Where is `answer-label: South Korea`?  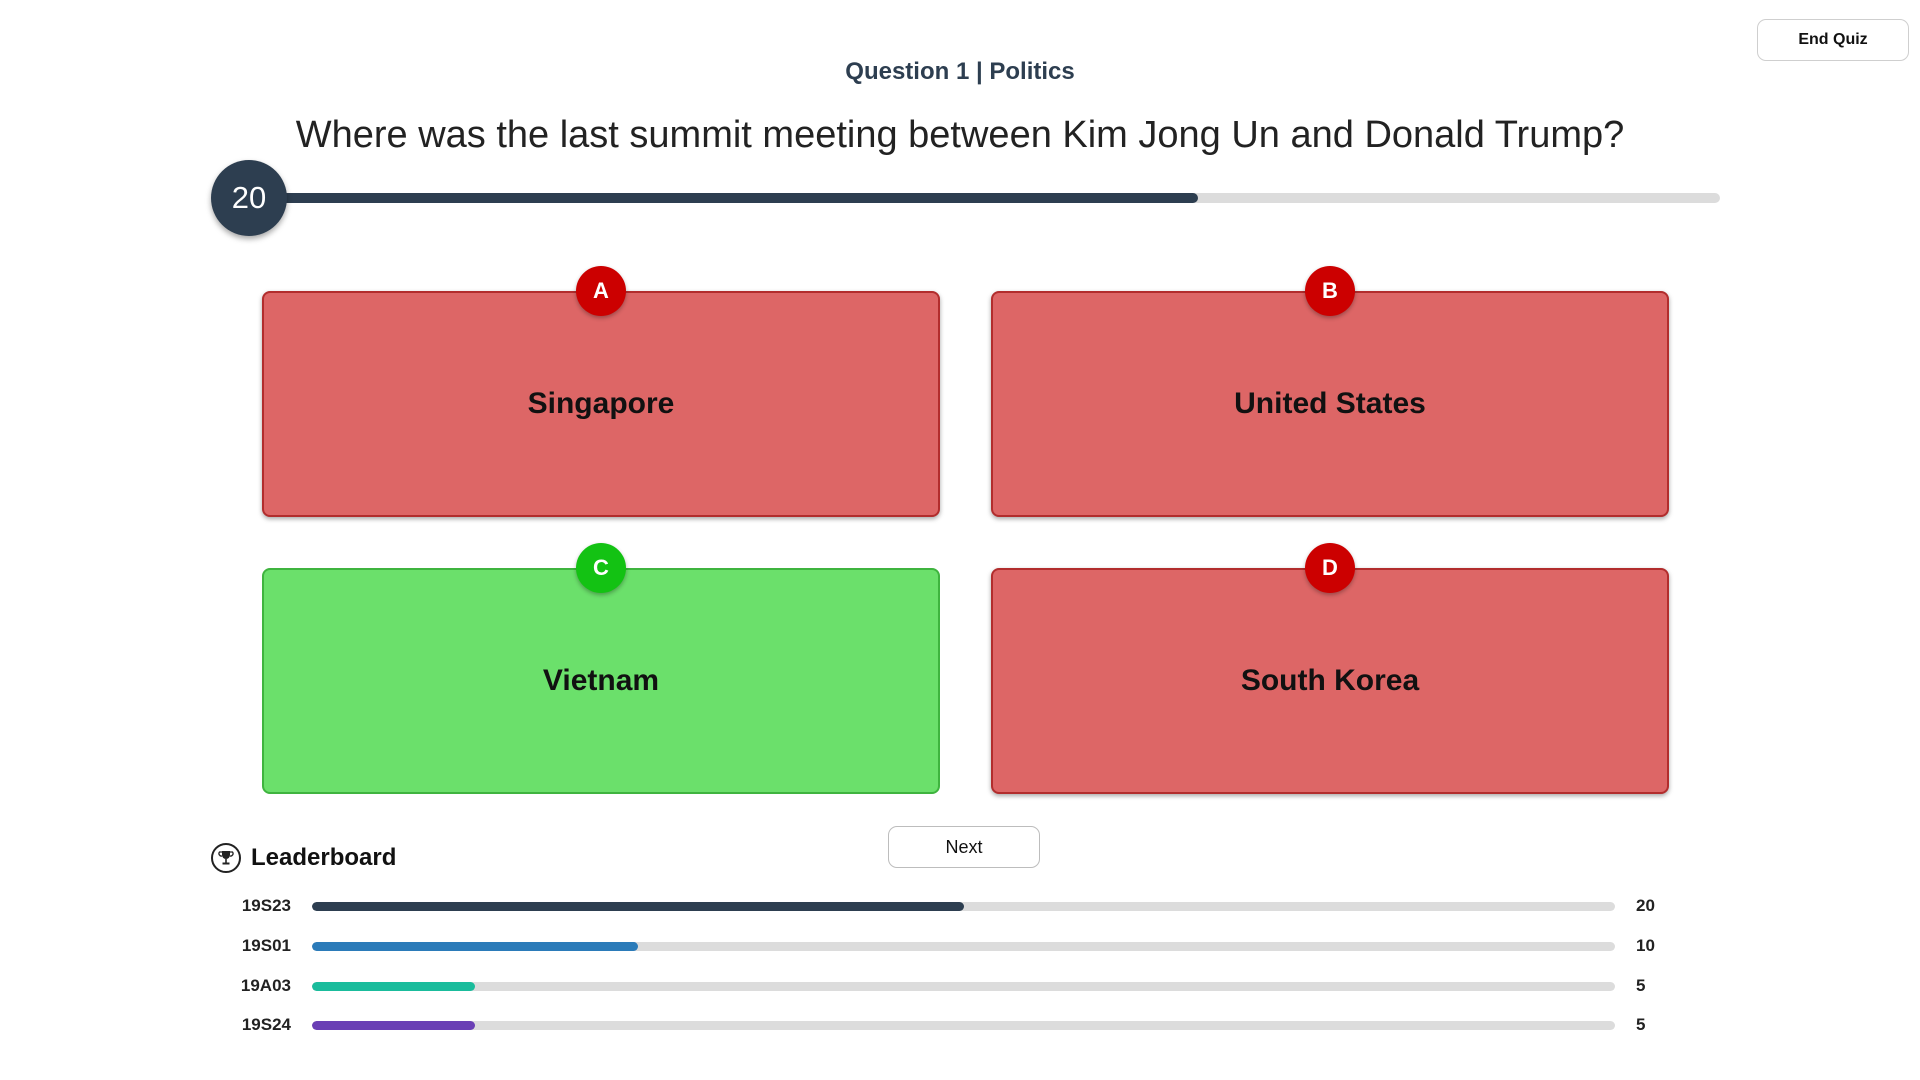
answer-label: South Korea is located at coordinates (1330, 680).